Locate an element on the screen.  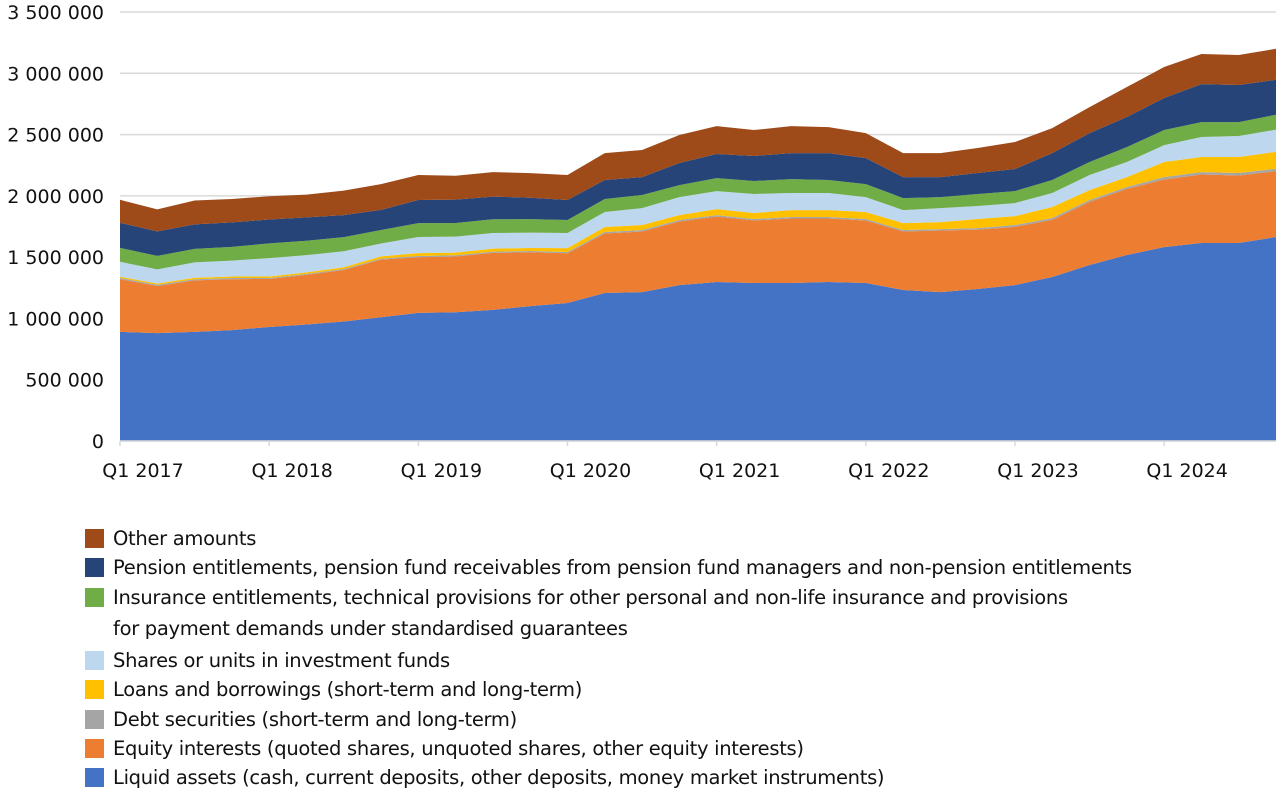
y-tick-label: 2 000 000 is located at coordinates (55, 197).